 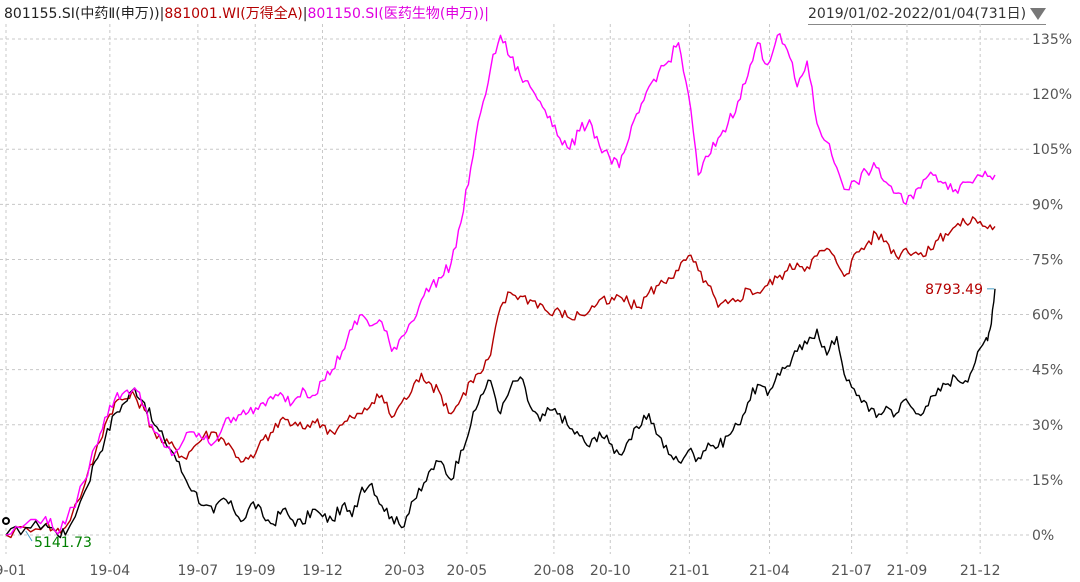 I want to click on legend-series-3: 801150.SI(医药生物(申万)), so click(x=396, y=14).